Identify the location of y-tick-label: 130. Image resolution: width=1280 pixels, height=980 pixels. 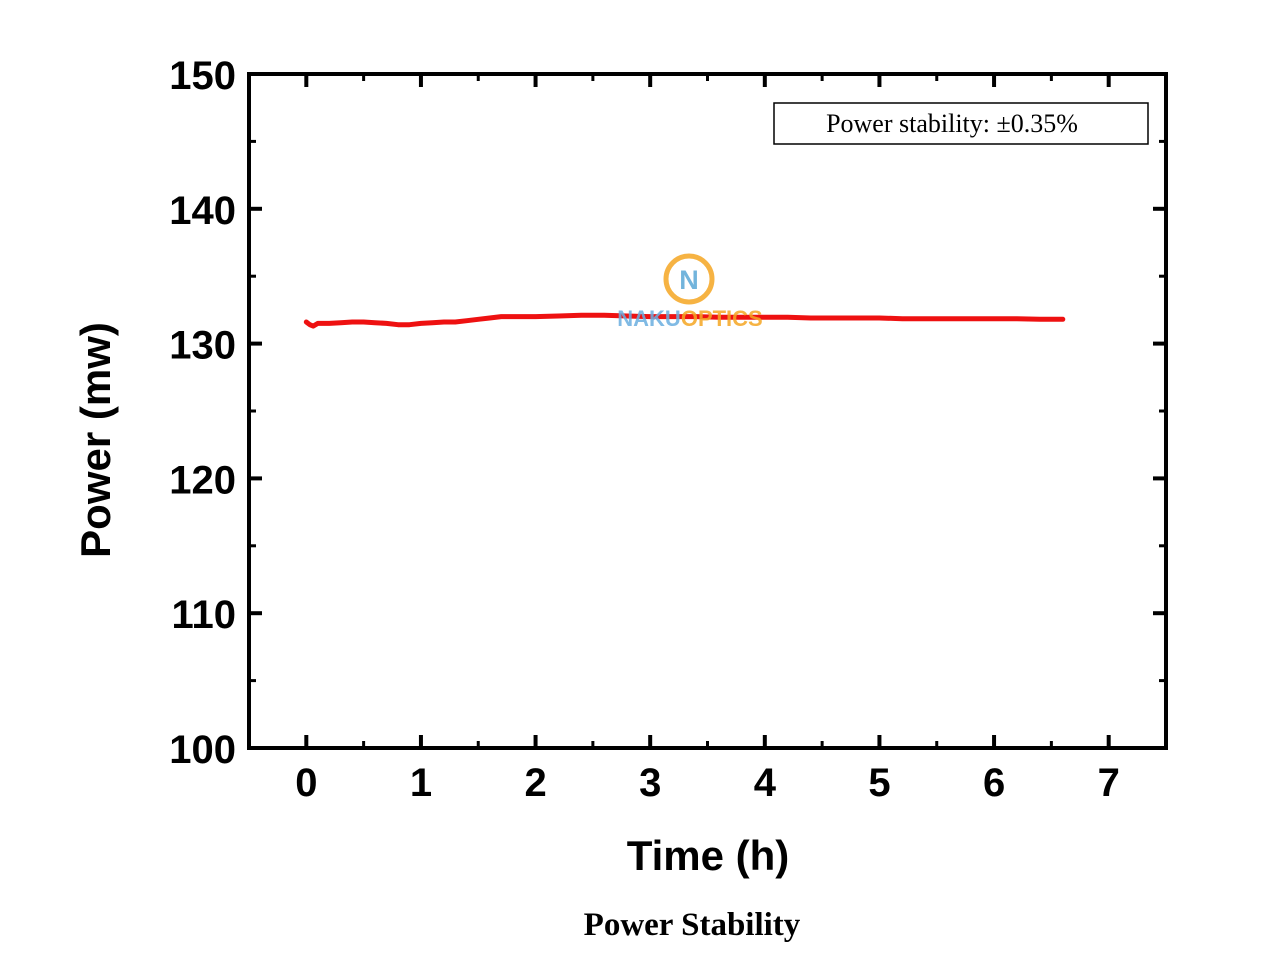
(202, 346).